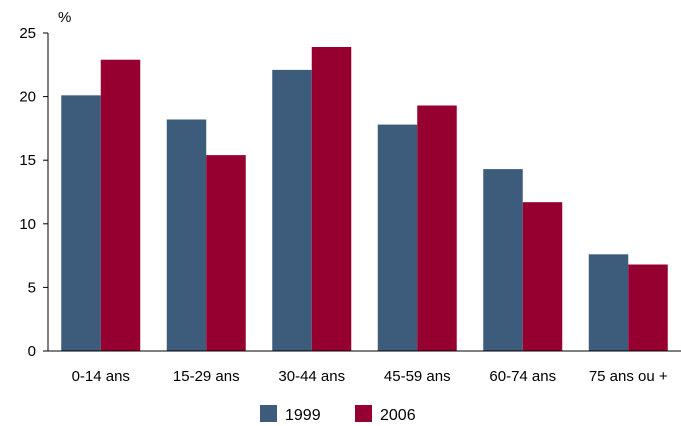 The image size is (681, 426). Describe the element at coordinates (608, 302) in the screenshot. I see `bar-1999-75-ans-ou-` at that location.